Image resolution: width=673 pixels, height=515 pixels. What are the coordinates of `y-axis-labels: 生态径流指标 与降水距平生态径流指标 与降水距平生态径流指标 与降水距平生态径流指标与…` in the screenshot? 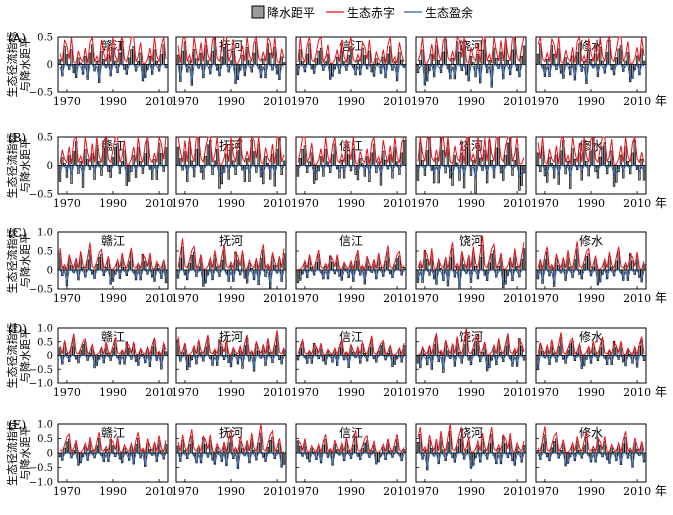 It's located at (18, 259).